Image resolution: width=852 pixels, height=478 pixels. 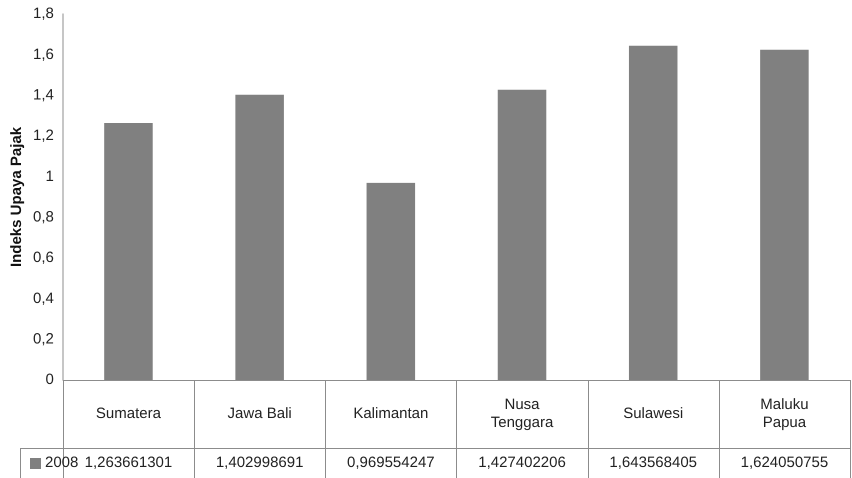 What do you see at coordinates (43, 135) in the screenshot?
I see `y-tick-label: 1,2` at bounding box center [43, 135].